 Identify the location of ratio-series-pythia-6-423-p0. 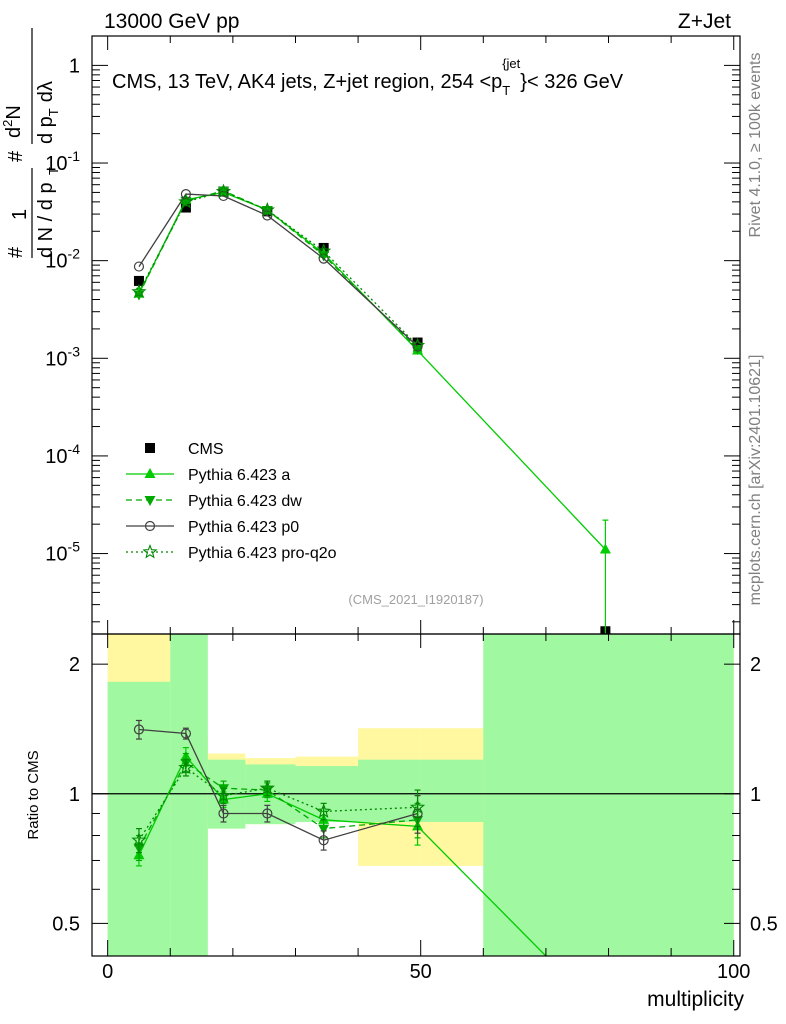
(278, 785).